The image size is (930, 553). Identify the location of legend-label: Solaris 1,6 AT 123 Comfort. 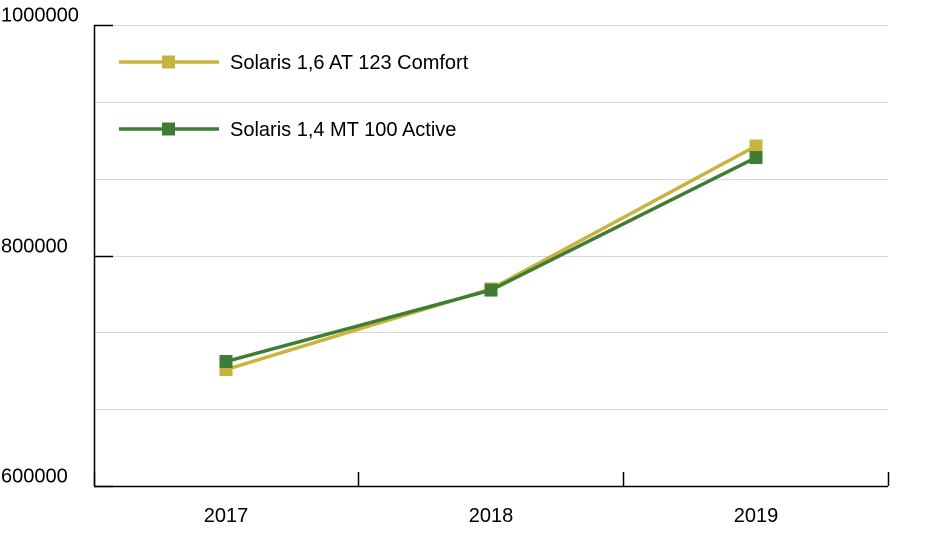
(349, 63).